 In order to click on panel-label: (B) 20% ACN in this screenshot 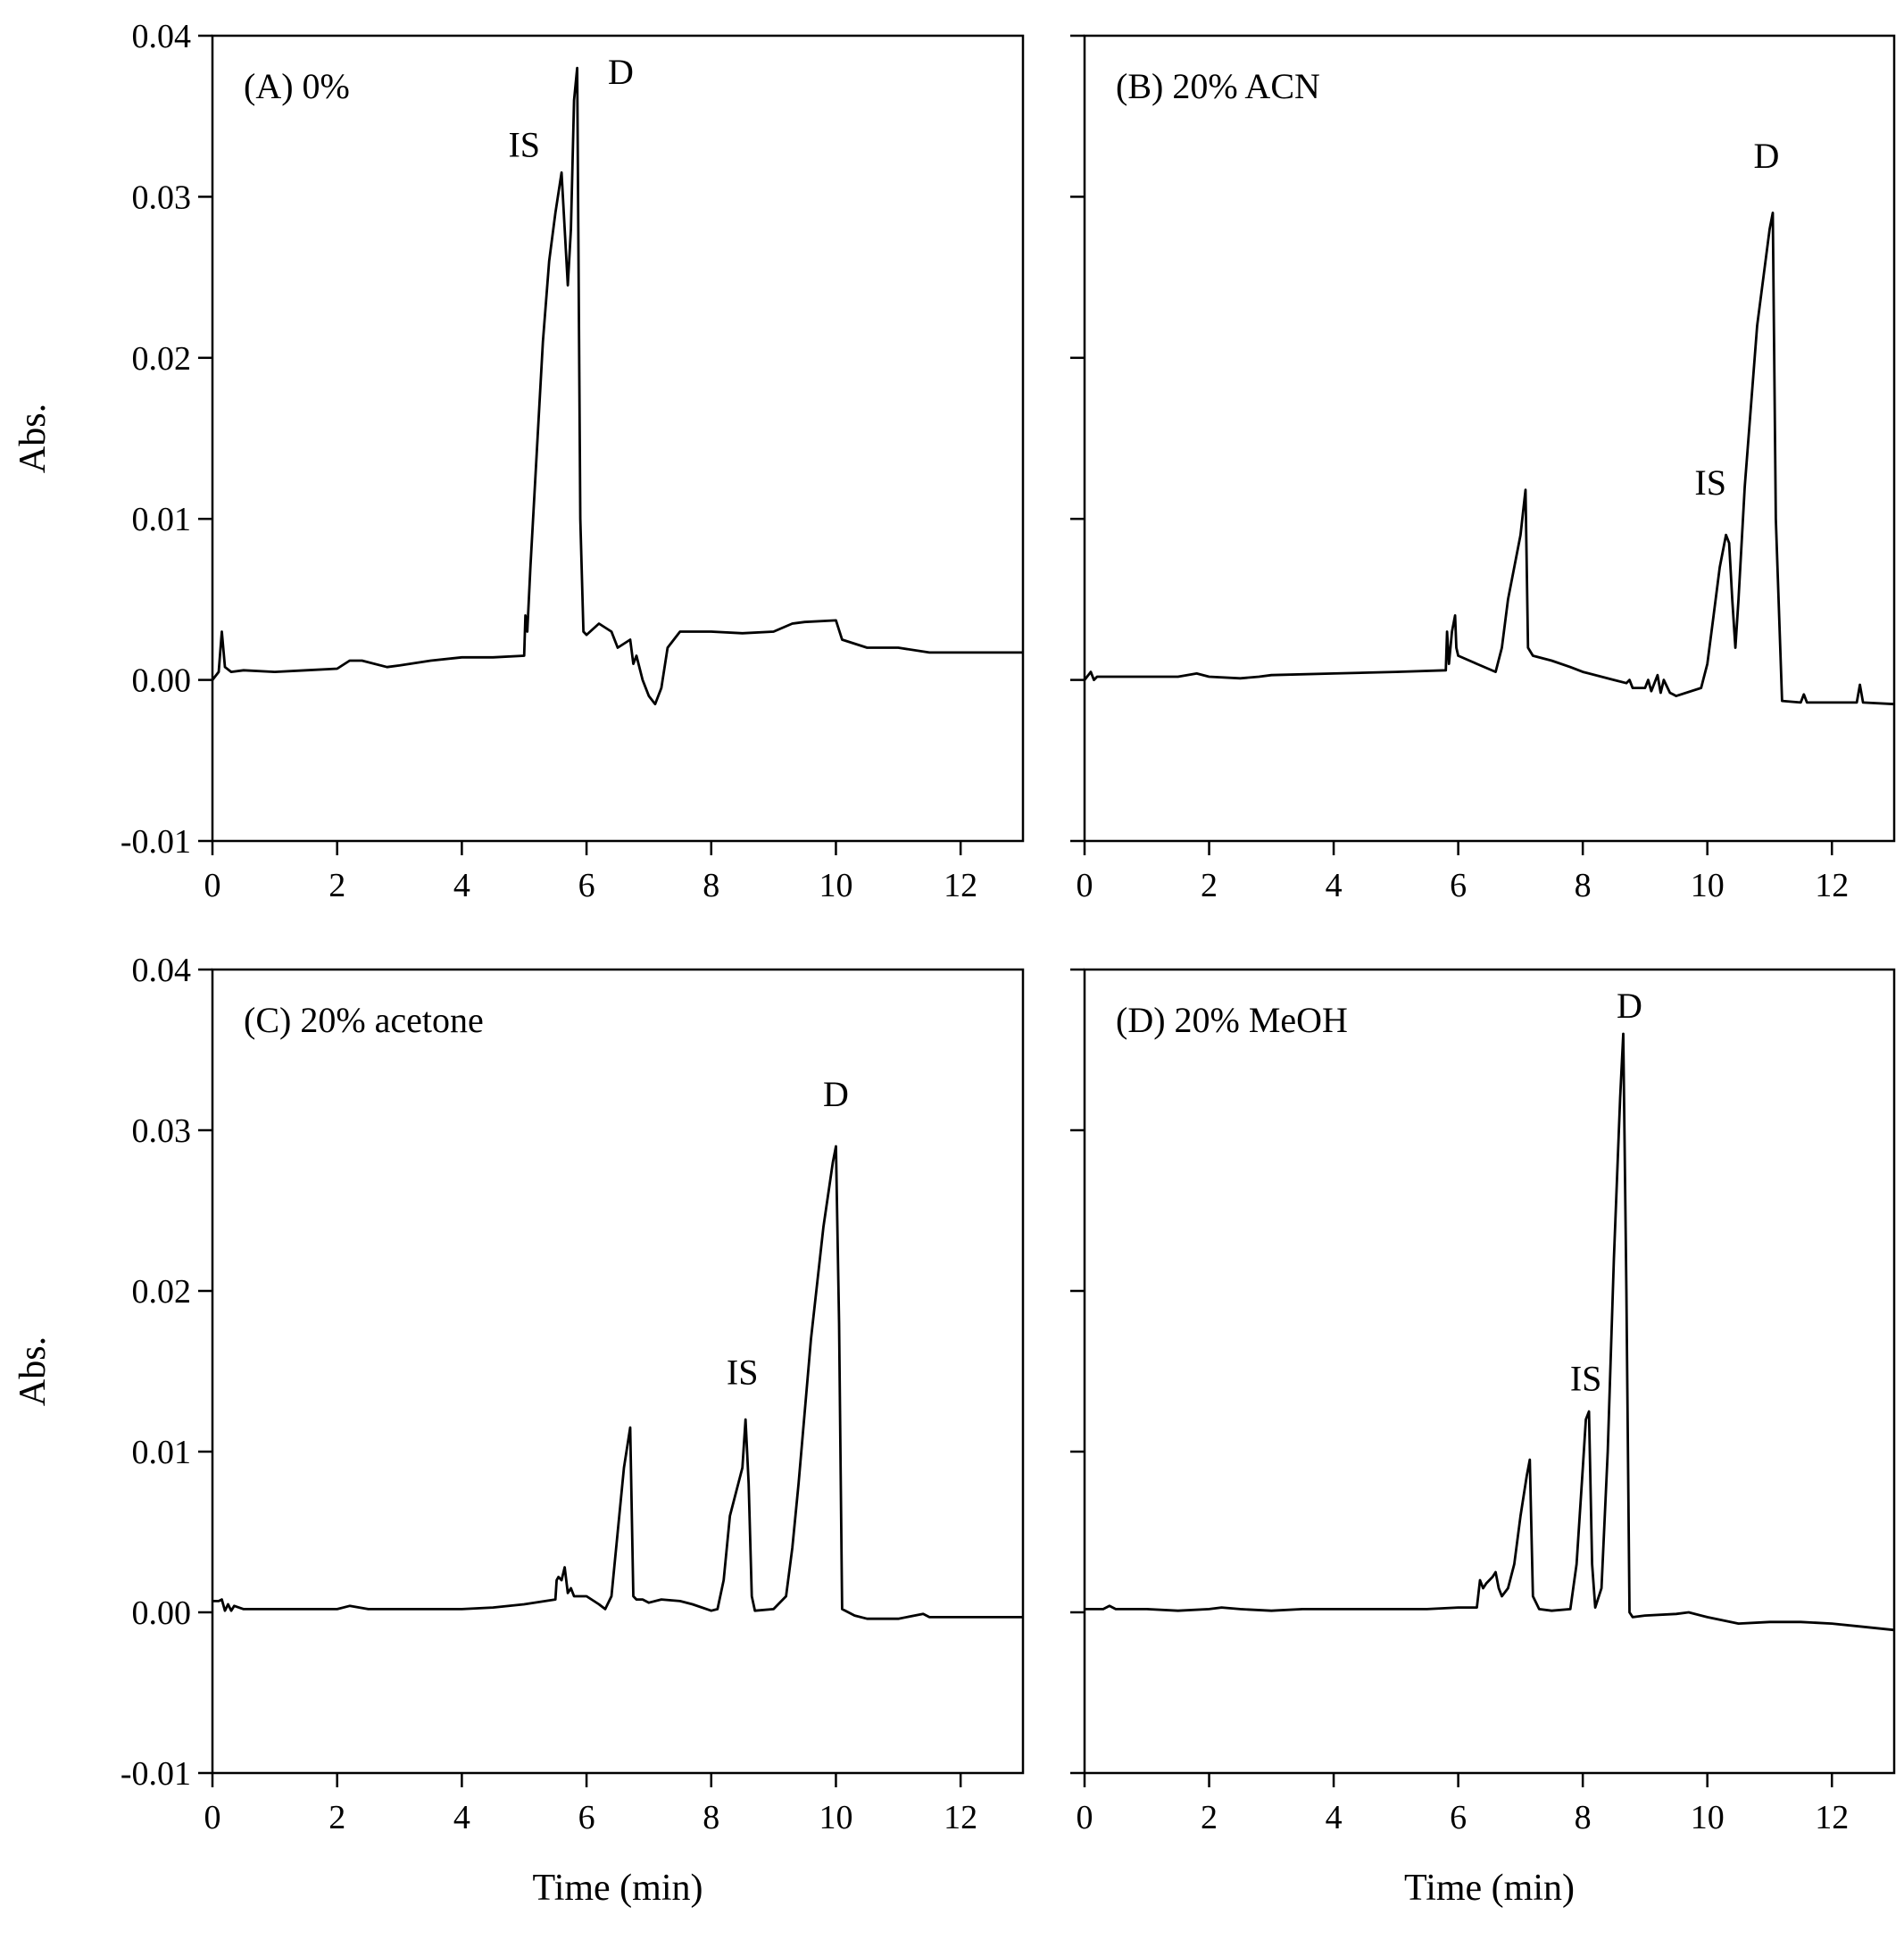, I will do `click(1218, 86)`.